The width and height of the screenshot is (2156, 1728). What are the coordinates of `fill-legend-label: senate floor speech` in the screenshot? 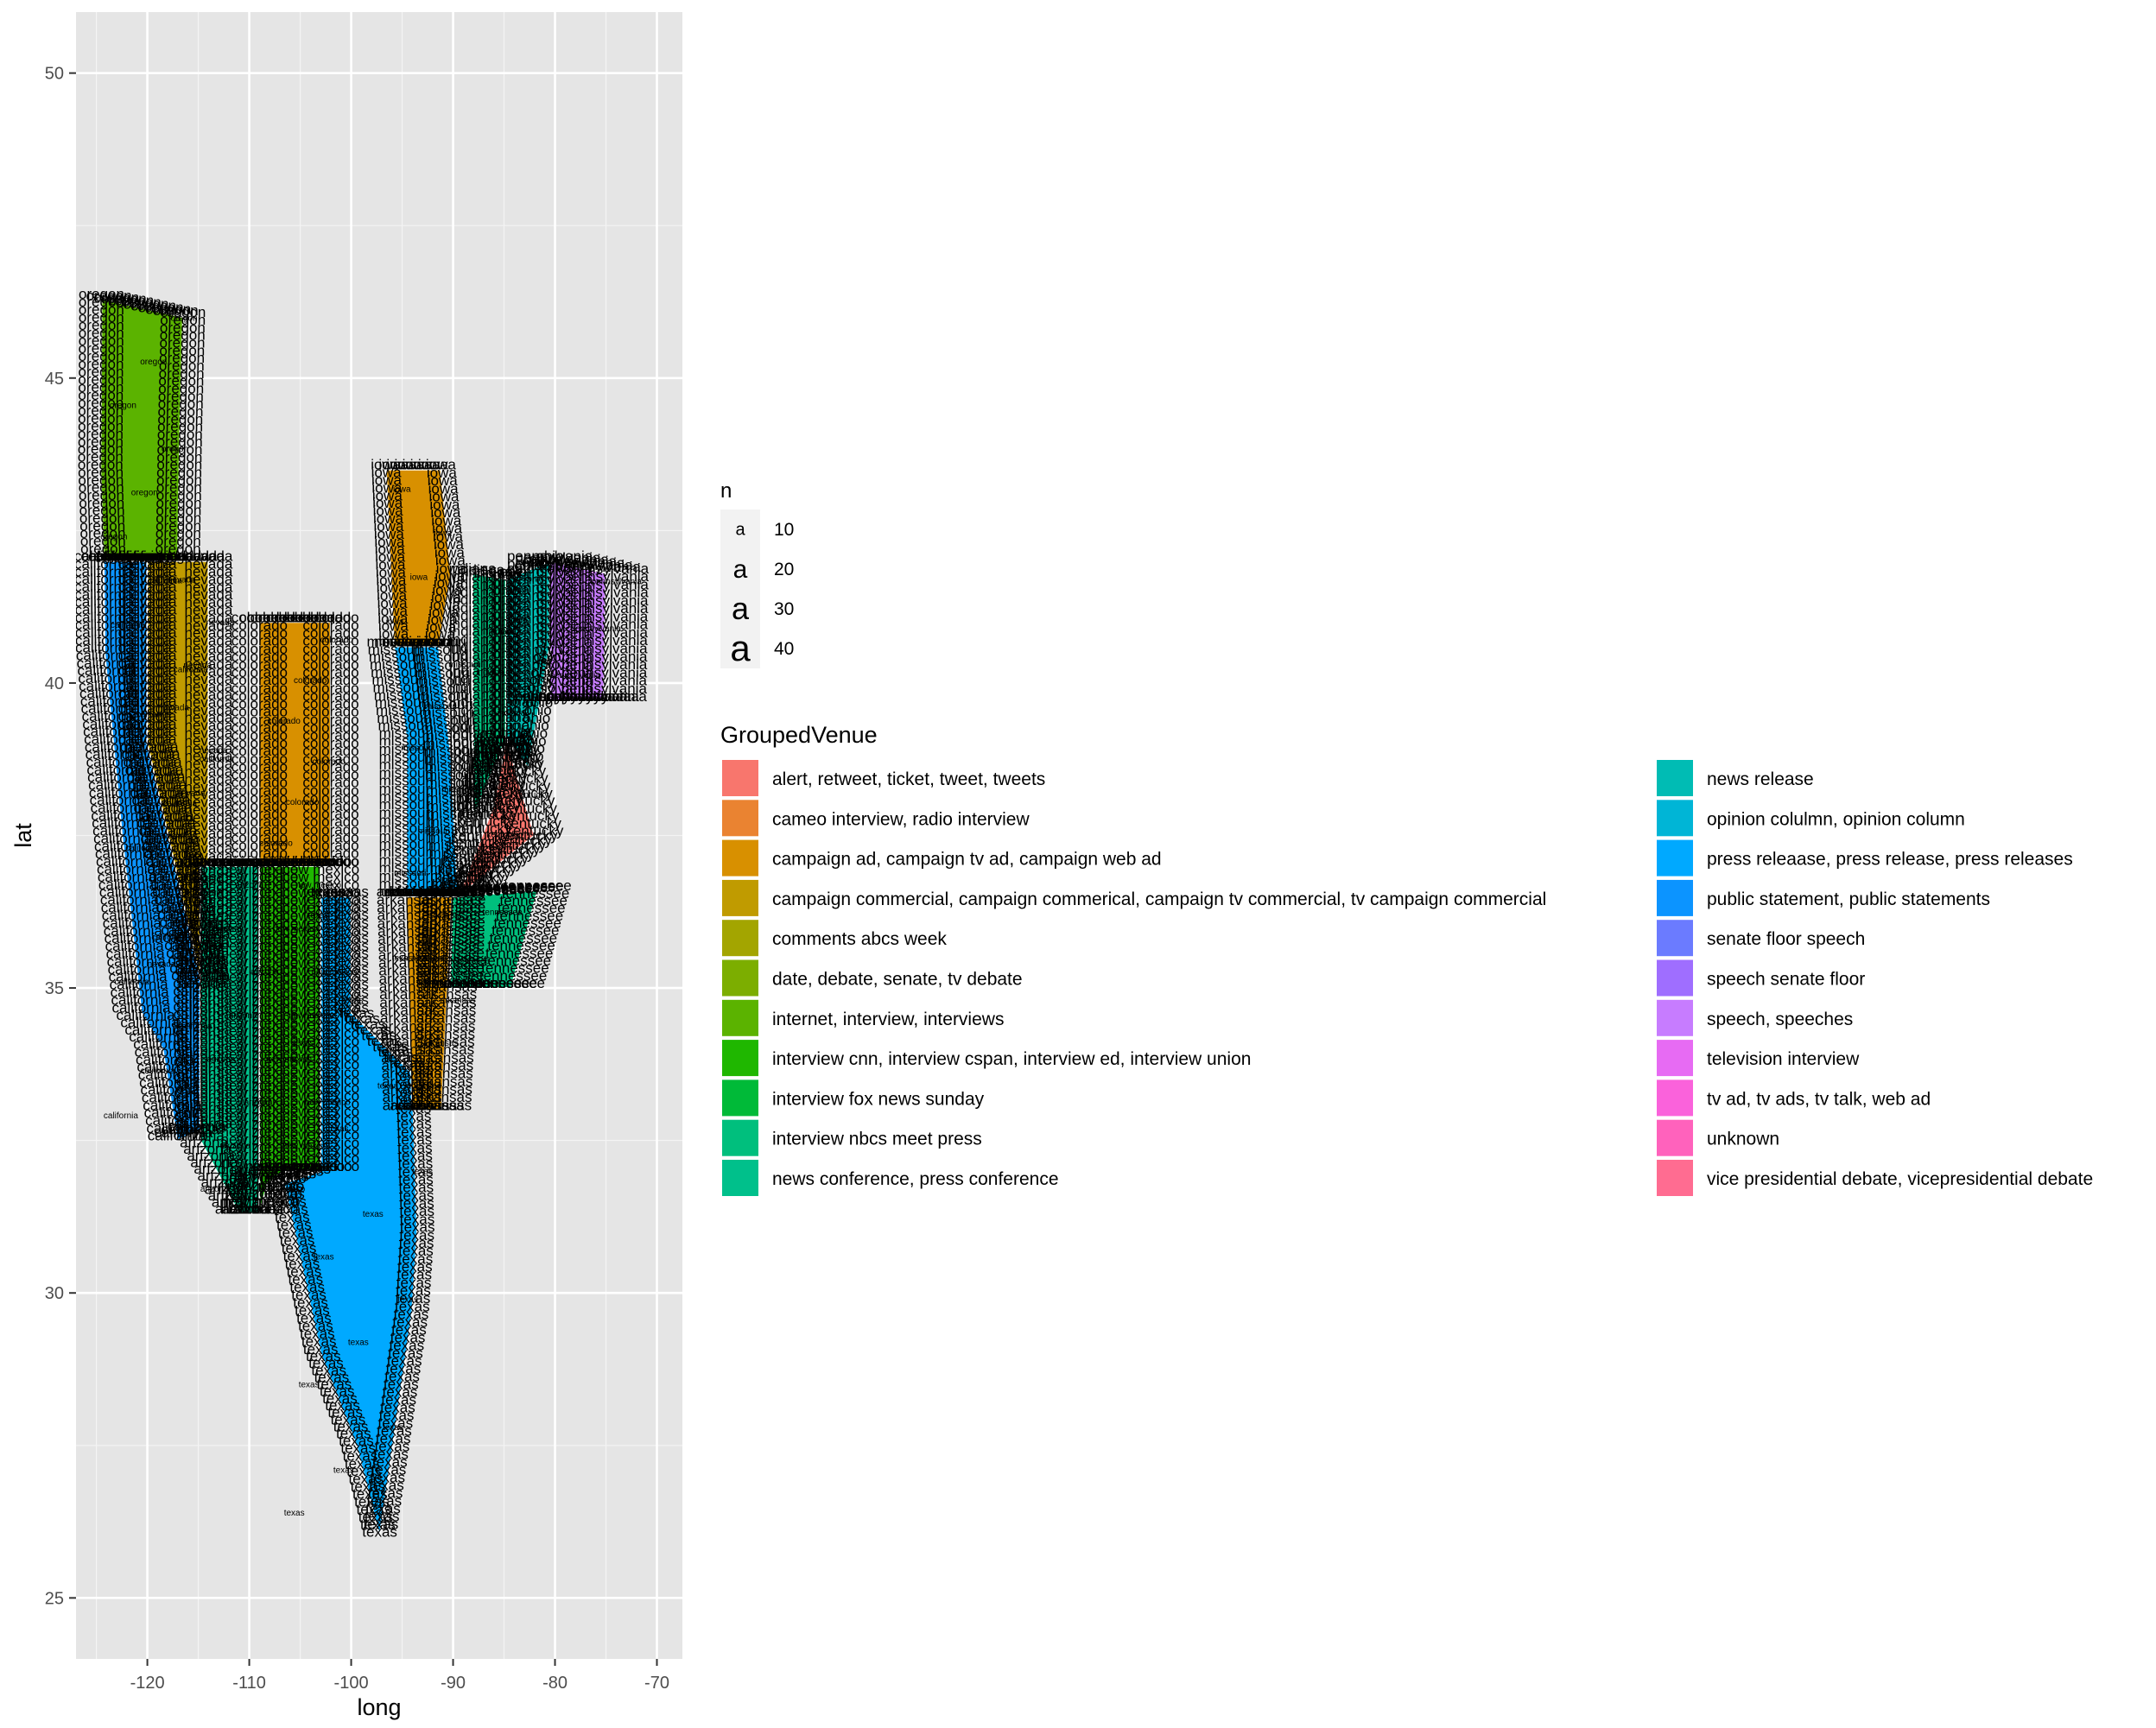 It's located at (1786, 939).